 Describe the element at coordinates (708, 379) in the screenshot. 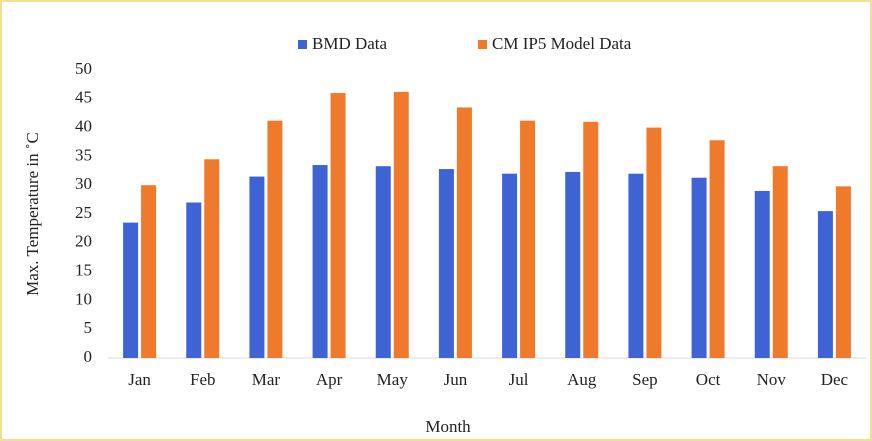

I see `x-tick-label: Oct` at that location.